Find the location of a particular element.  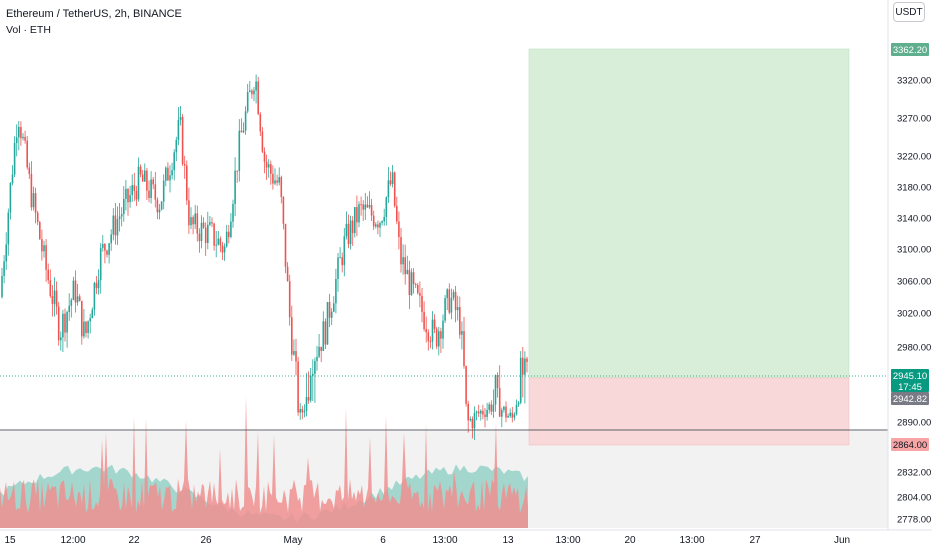

price-tick-label: 2890.00 is located at coordinates (914, 423).